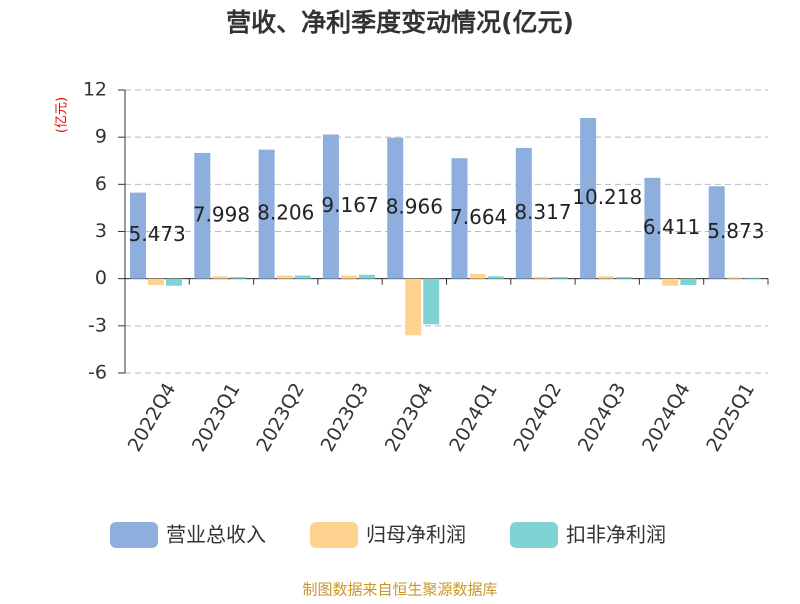 Image resolution: width=800 pixels, height=604 pixels. What do you see at coordinates (101, 231) in the screenshot?
I see `y-tick-label: 3` at bounding box center [101, 231].